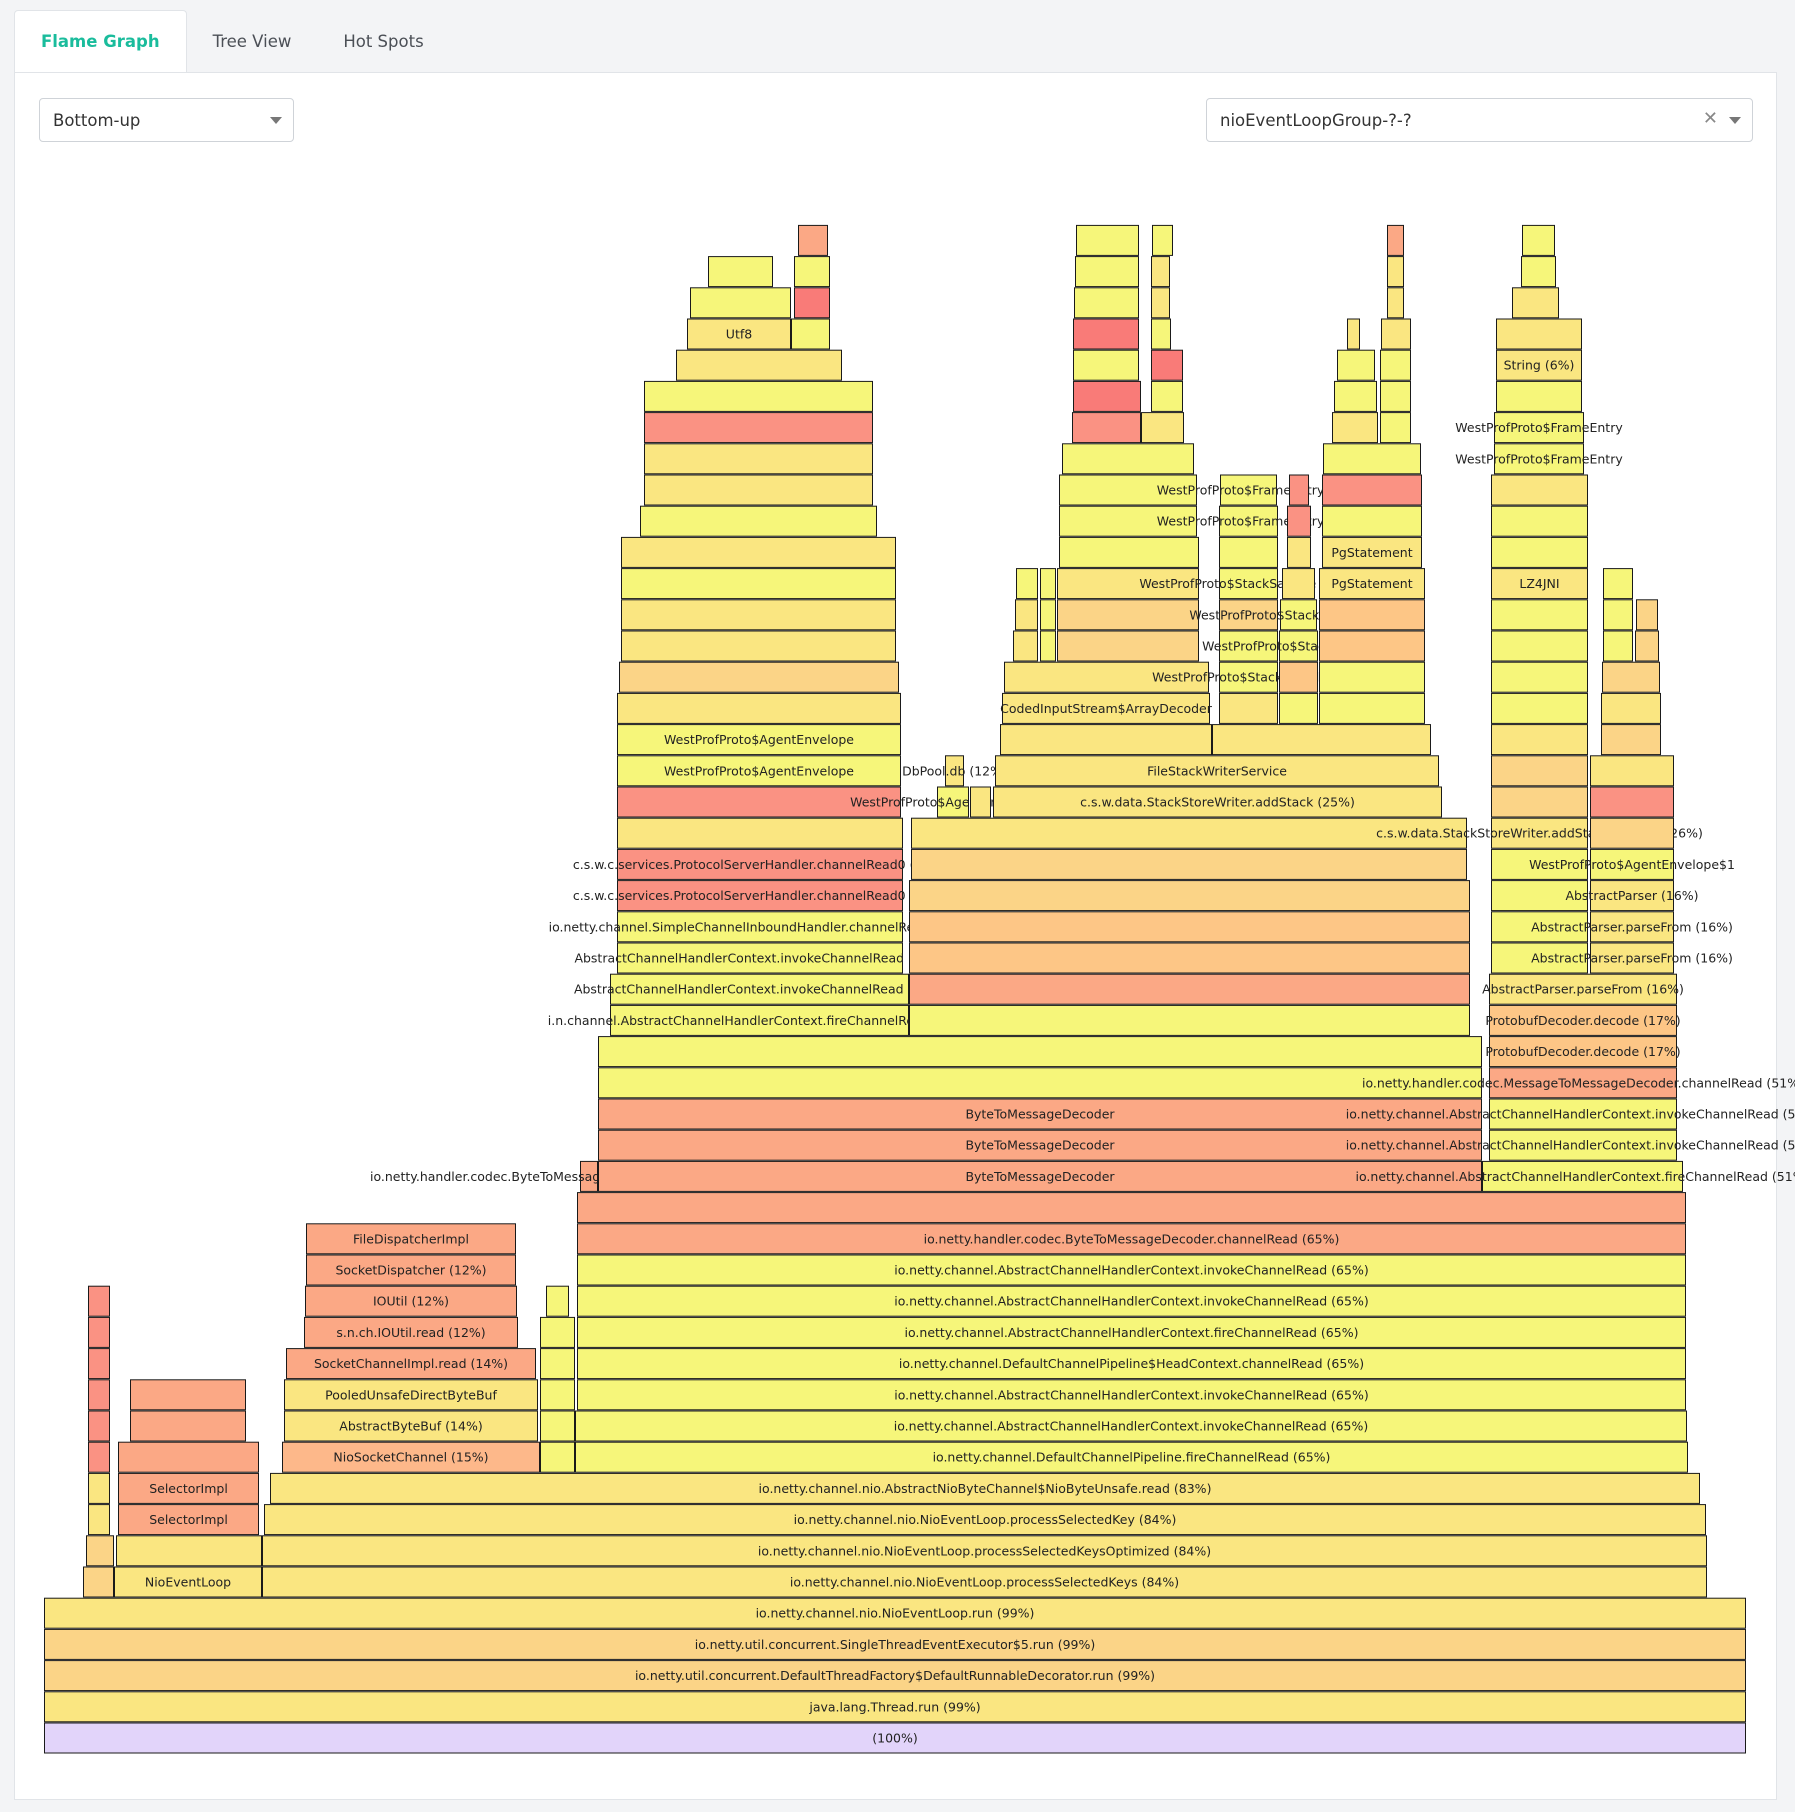  Describe the element at coordinates (1710, 118) in the screenshot. I see `clear-icon: ✕` at that location.